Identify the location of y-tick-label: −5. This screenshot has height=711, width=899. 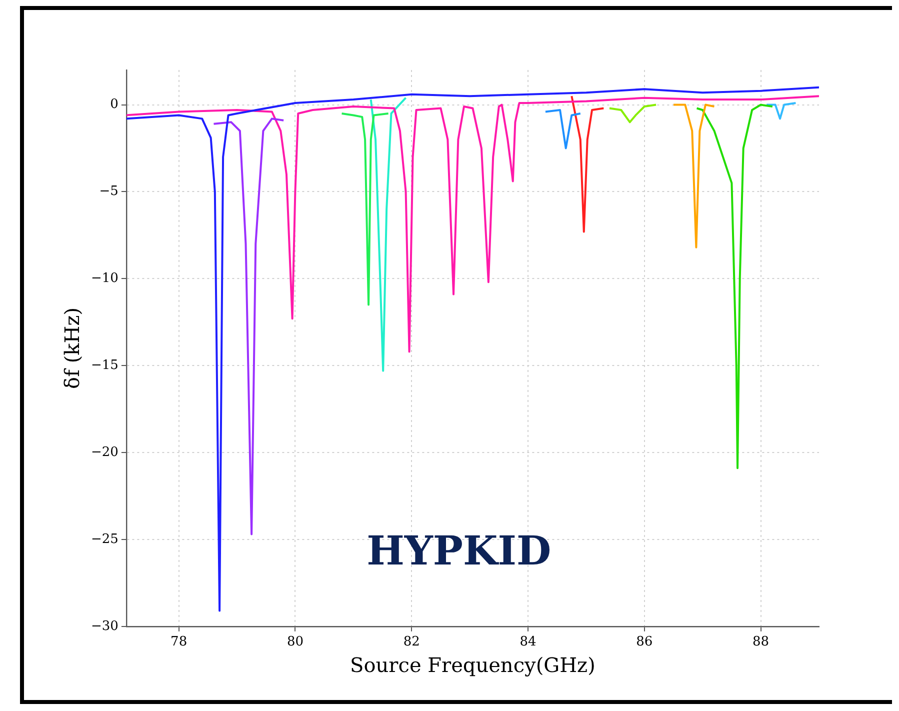
(108, 192).